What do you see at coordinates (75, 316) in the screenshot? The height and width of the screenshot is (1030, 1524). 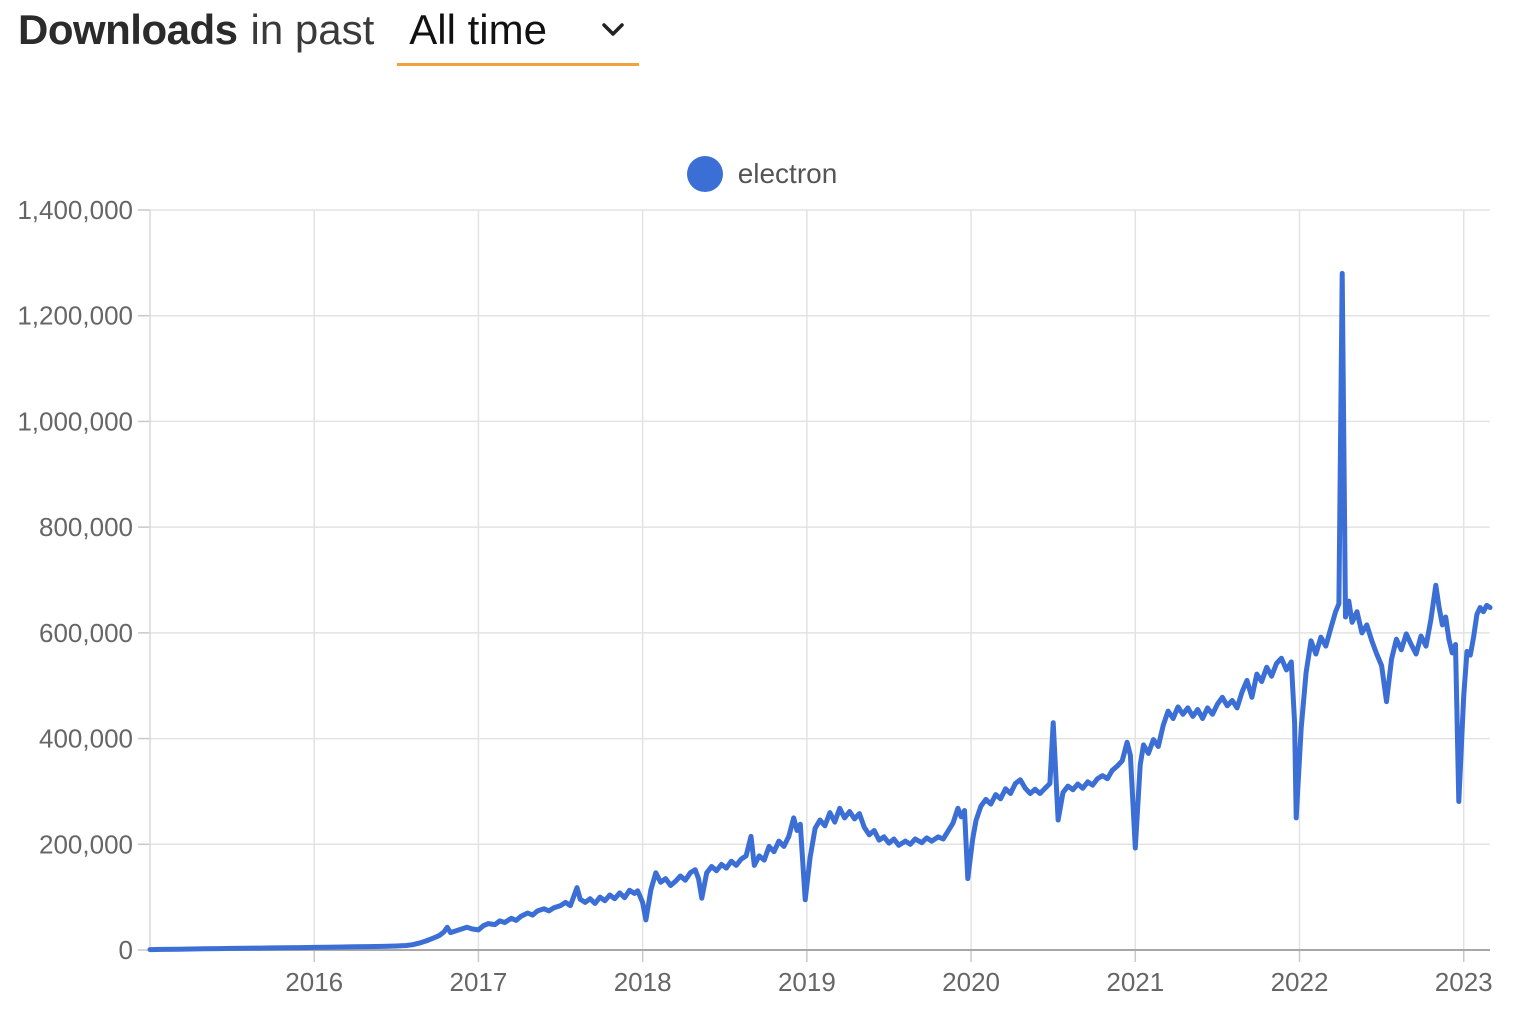 I see `y-tick-label: 1,200,000` at bounding box center [75, 316].